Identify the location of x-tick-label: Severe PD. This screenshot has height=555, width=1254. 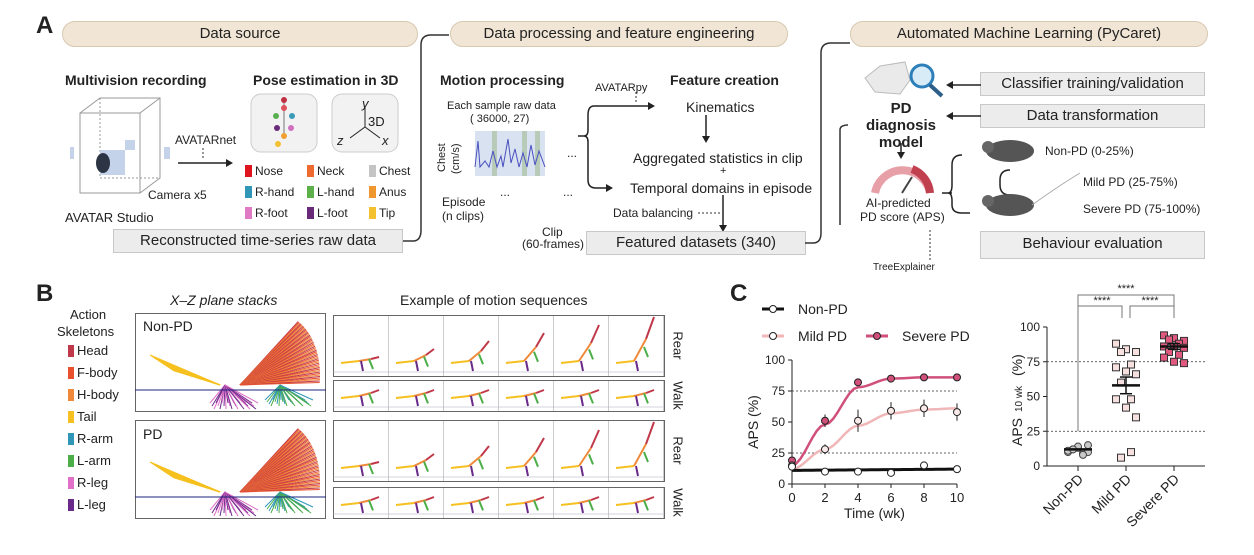
(1152, 500).